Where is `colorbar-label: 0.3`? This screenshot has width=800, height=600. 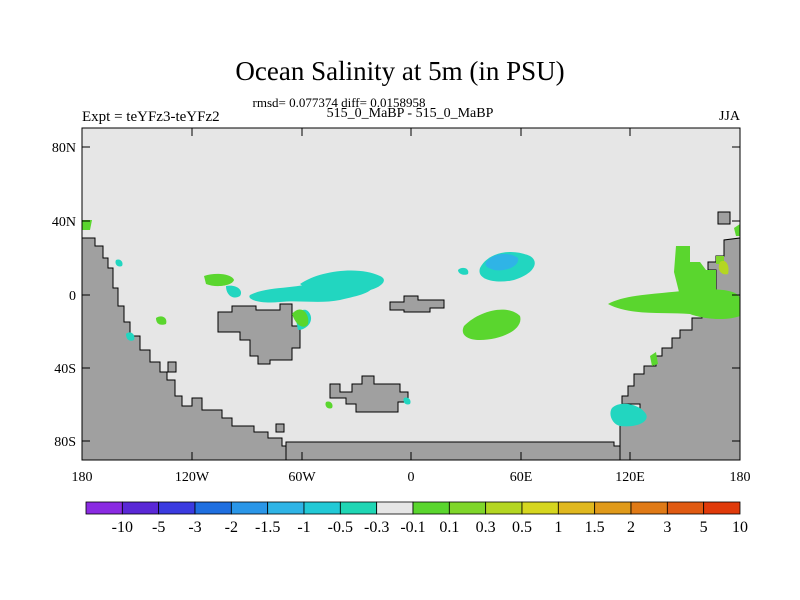 colorbar-label: 0.3 is located at coordinates (486, 527).